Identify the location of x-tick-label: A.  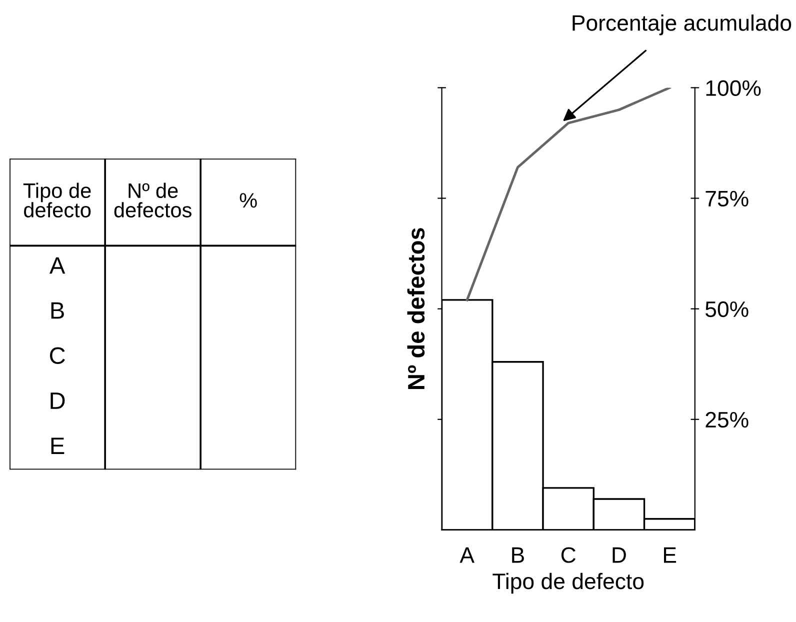
(467, 555).